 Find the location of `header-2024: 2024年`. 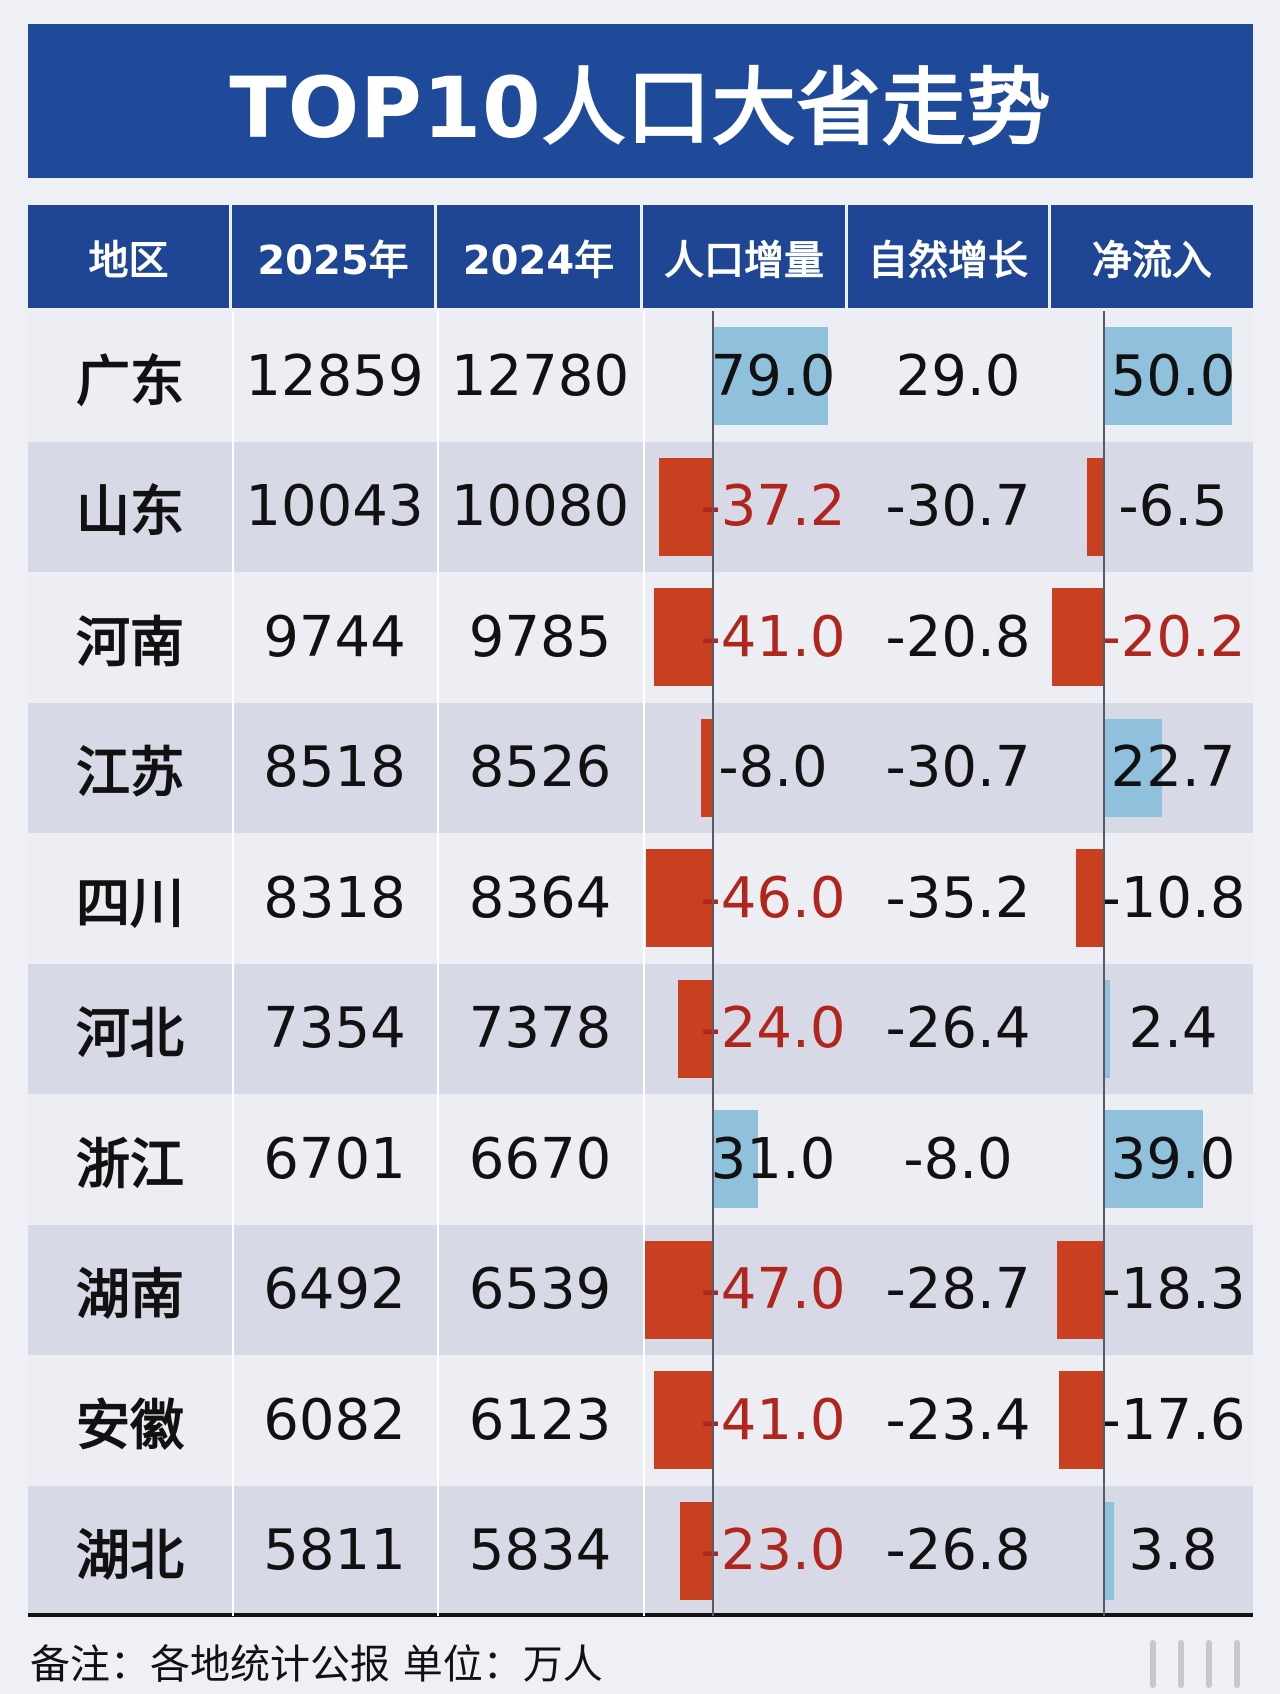

header-2024: 2024年 is located at coordinates (540, 256).